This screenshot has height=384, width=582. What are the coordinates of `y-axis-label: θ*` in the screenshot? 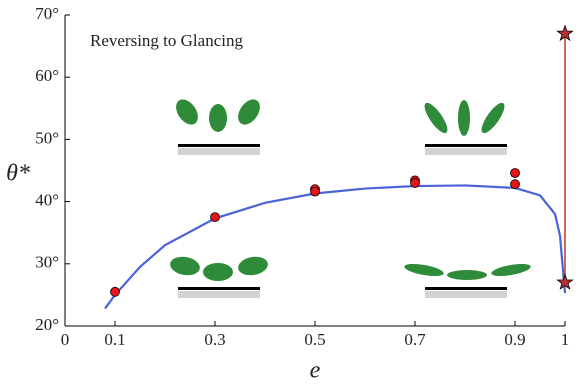 It's located at (18, 174).